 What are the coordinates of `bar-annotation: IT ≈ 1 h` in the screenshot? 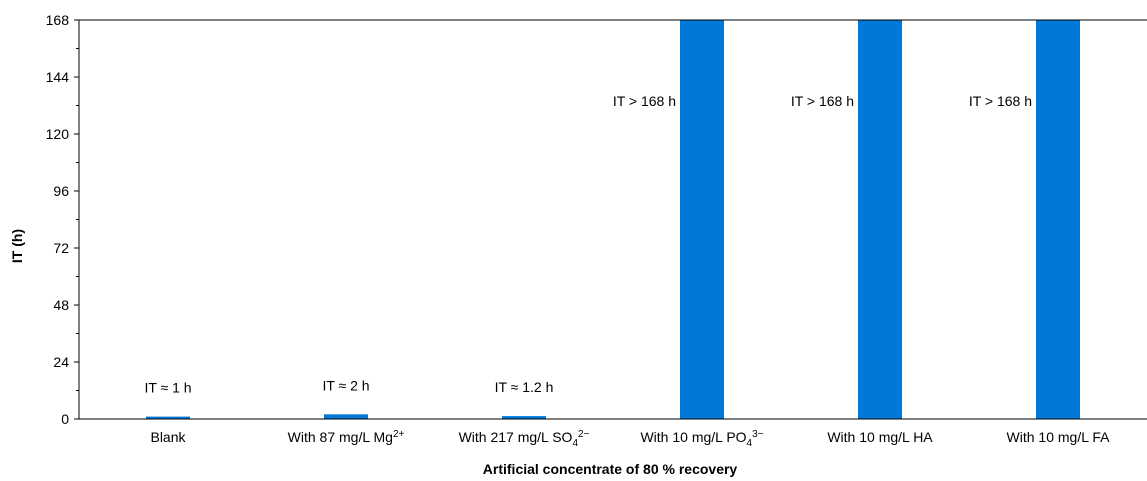 It's located at (167, 388).